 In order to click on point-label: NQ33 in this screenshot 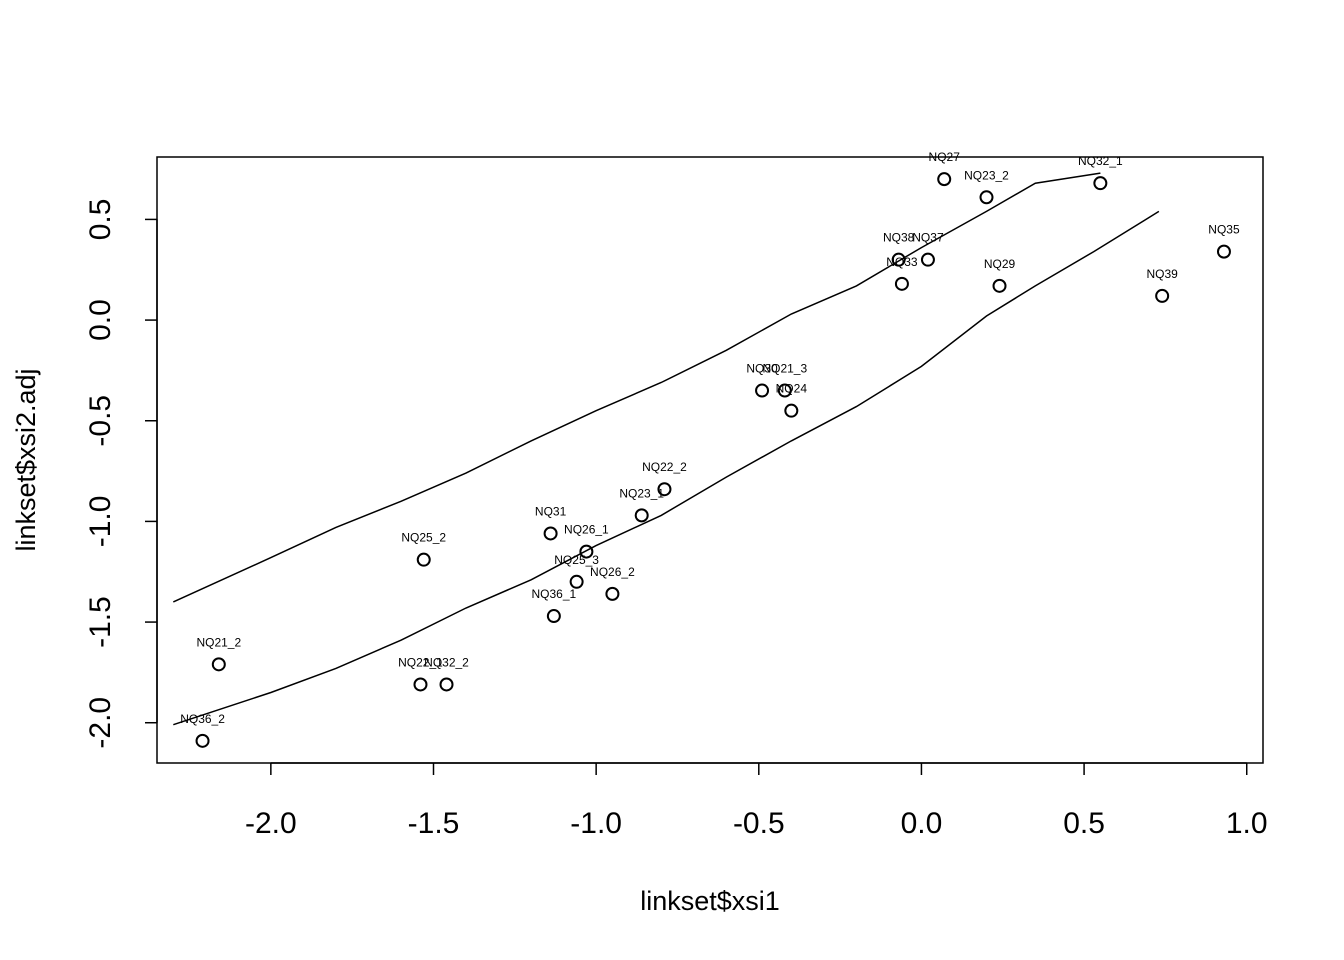, I will do `click(902, 262)`.